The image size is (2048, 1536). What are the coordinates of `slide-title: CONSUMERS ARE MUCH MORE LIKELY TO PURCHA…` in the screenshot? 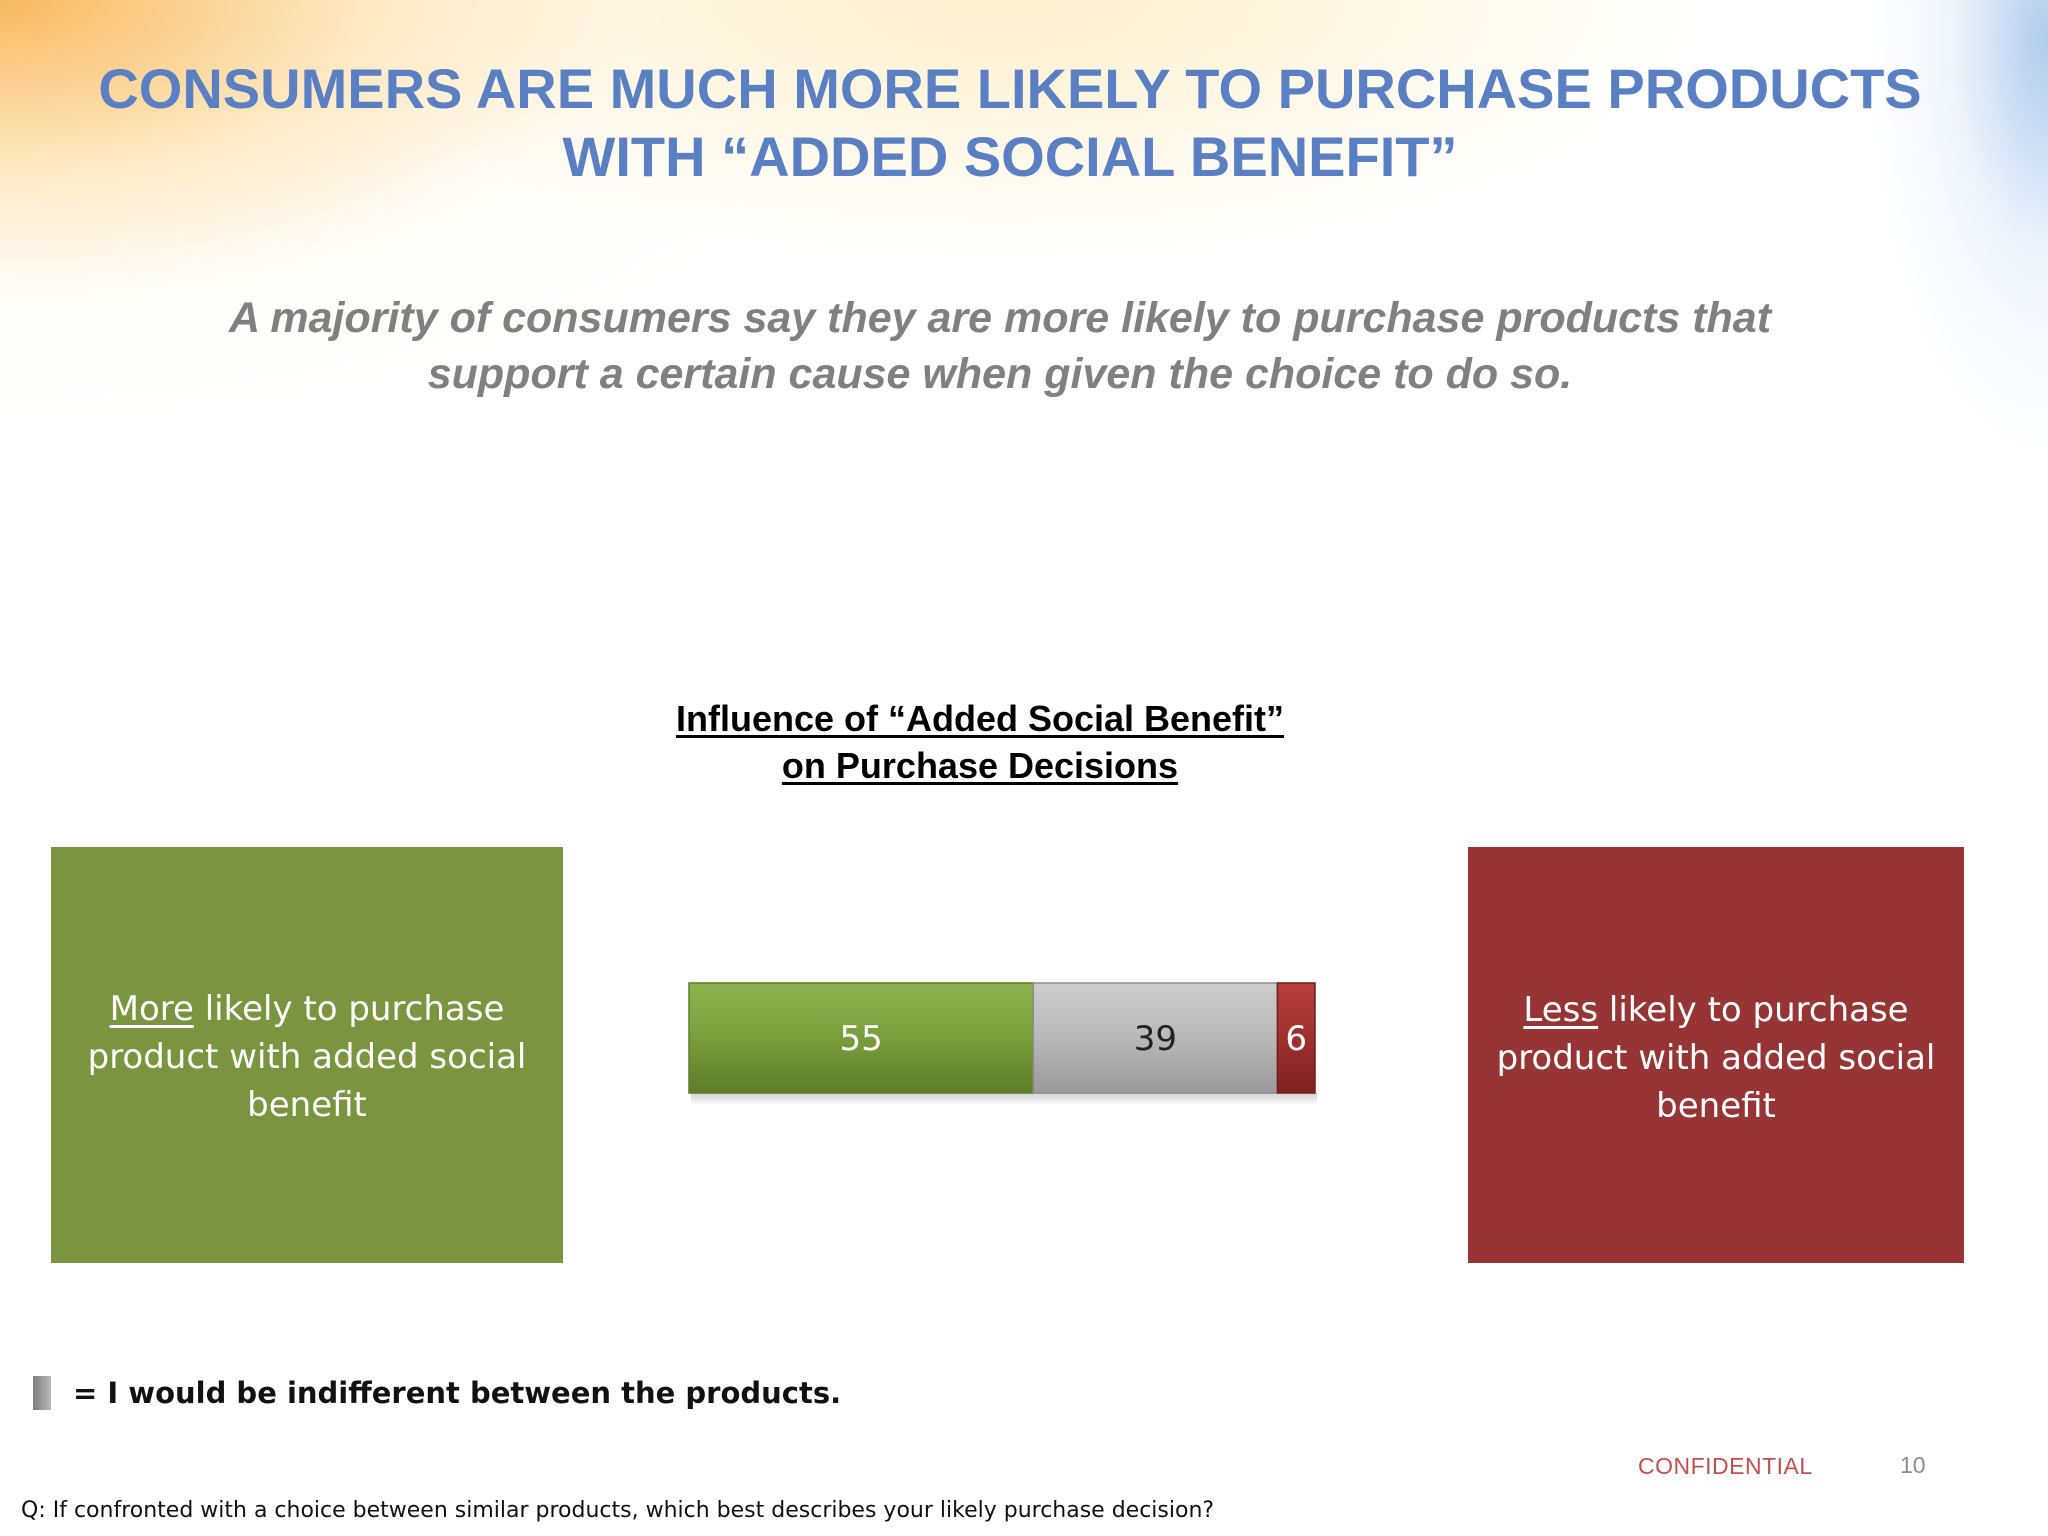 It's located at (1010, 123).